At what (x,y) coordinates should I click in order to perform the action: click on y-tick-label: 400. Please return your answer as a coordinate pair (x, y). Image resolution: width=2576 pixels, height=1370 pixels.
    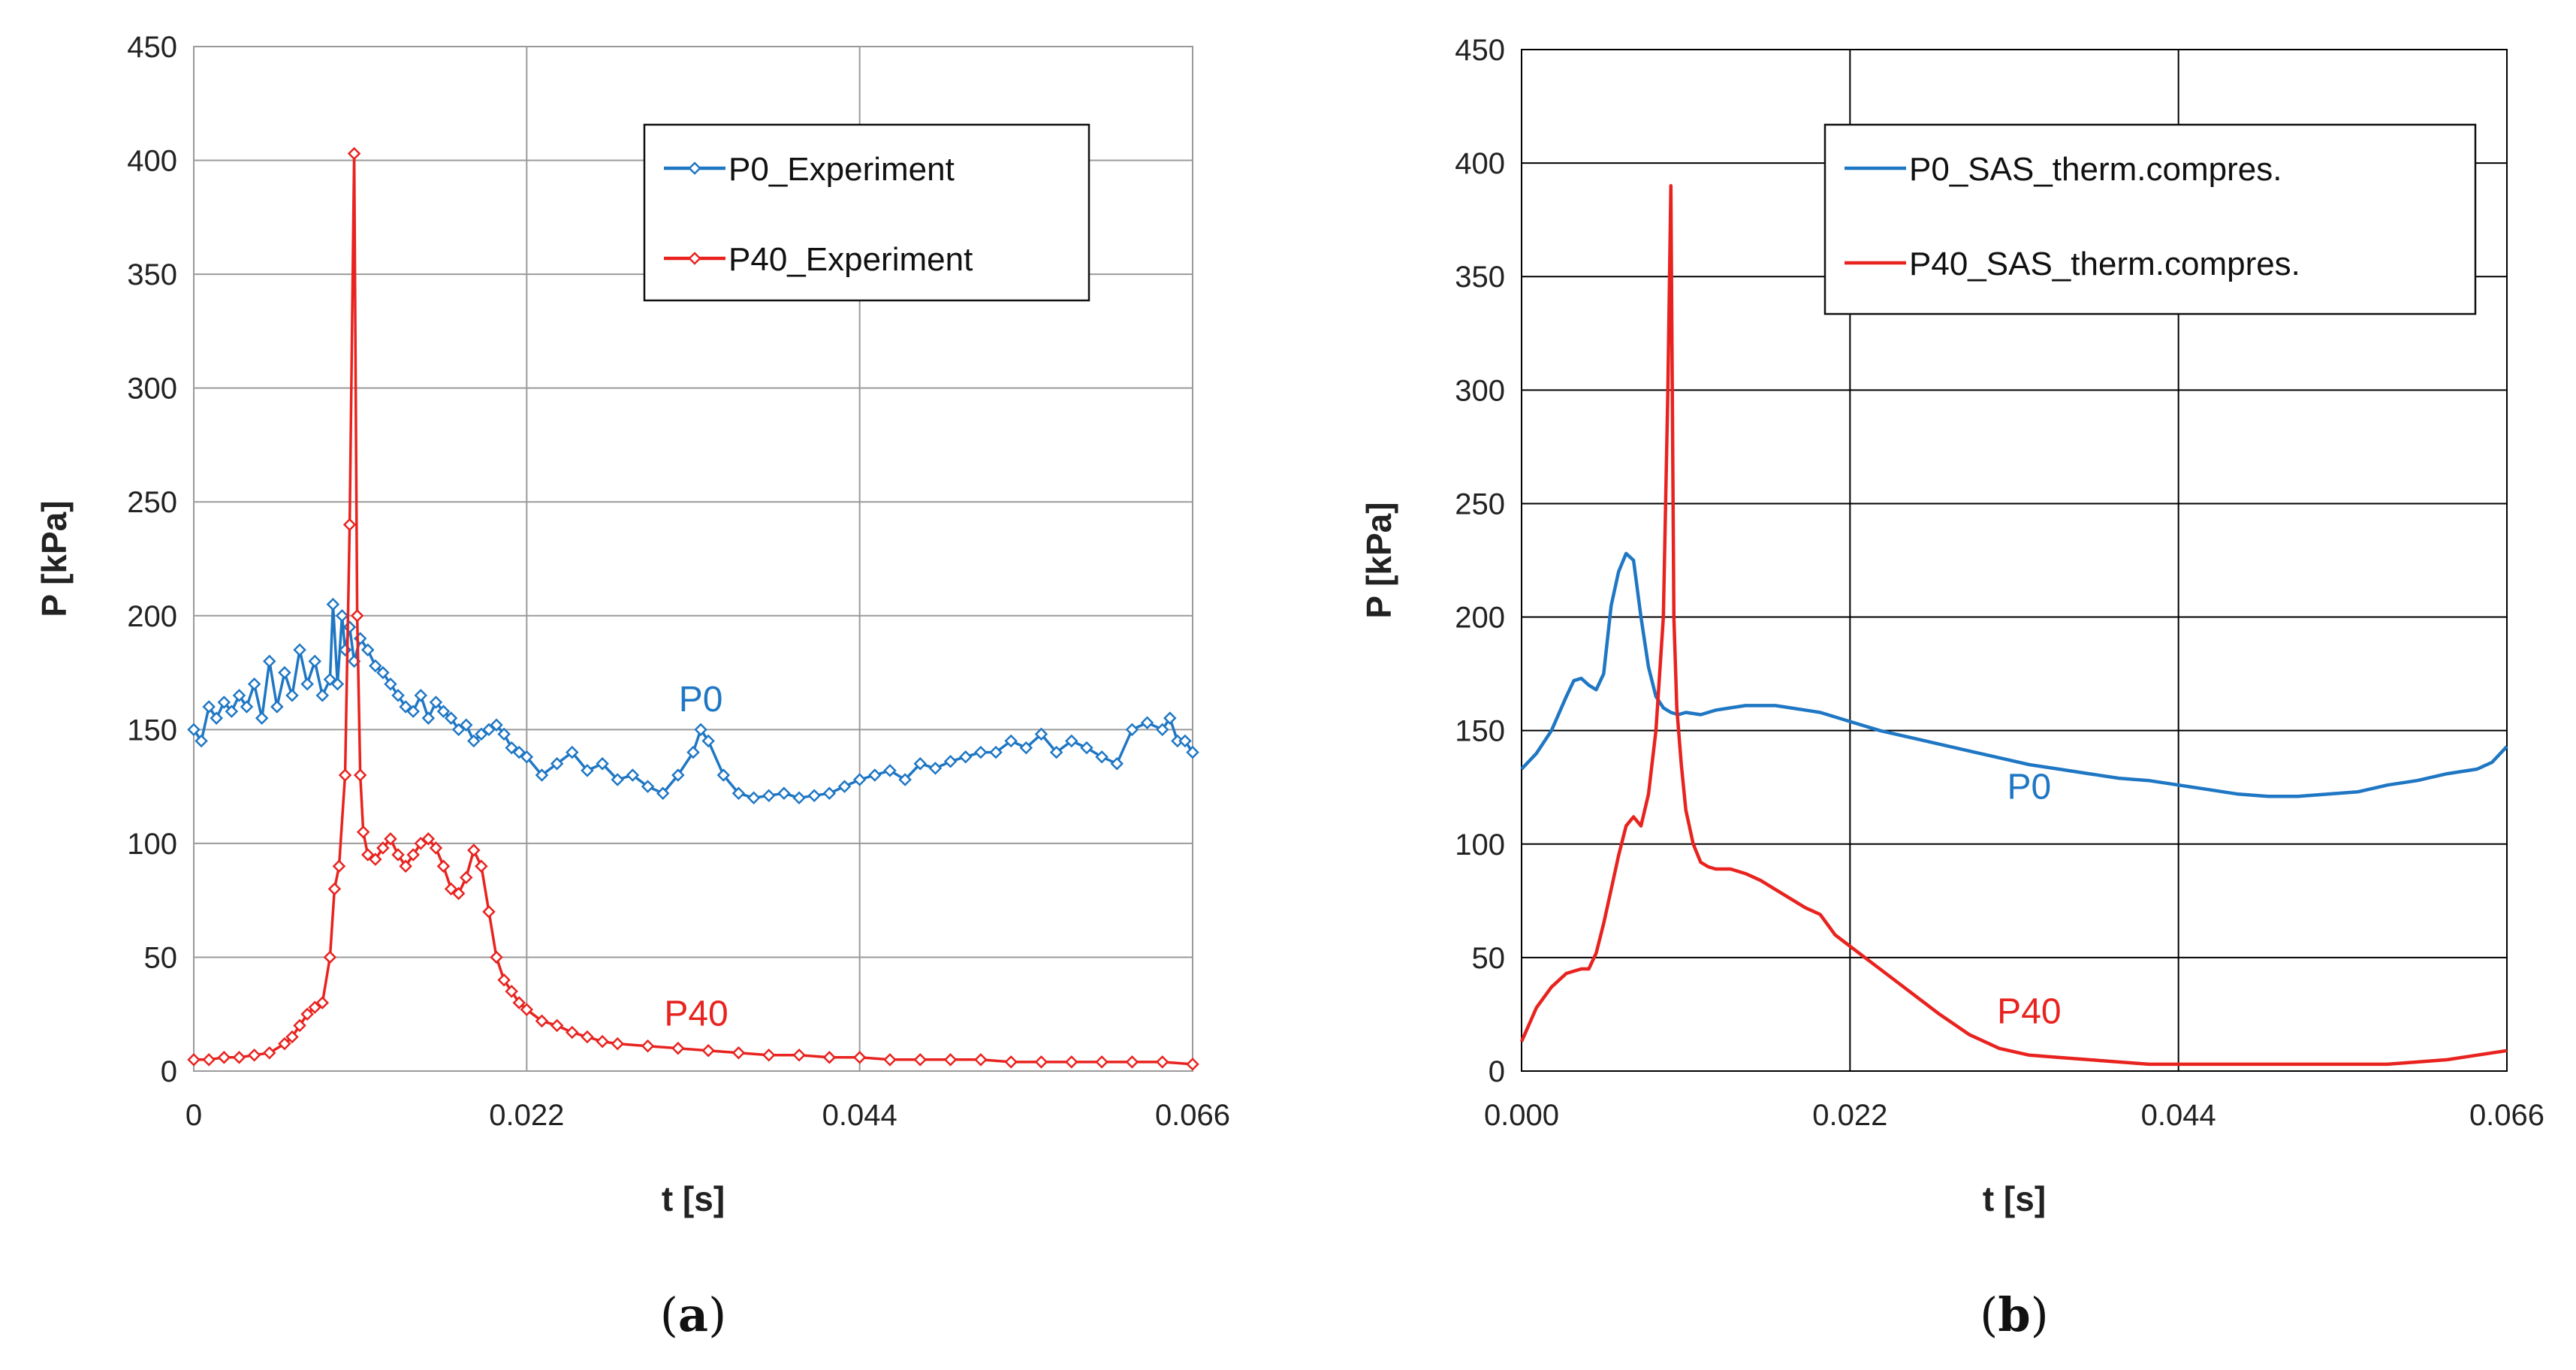
    Looking at the image, I should click on (1480, 163).